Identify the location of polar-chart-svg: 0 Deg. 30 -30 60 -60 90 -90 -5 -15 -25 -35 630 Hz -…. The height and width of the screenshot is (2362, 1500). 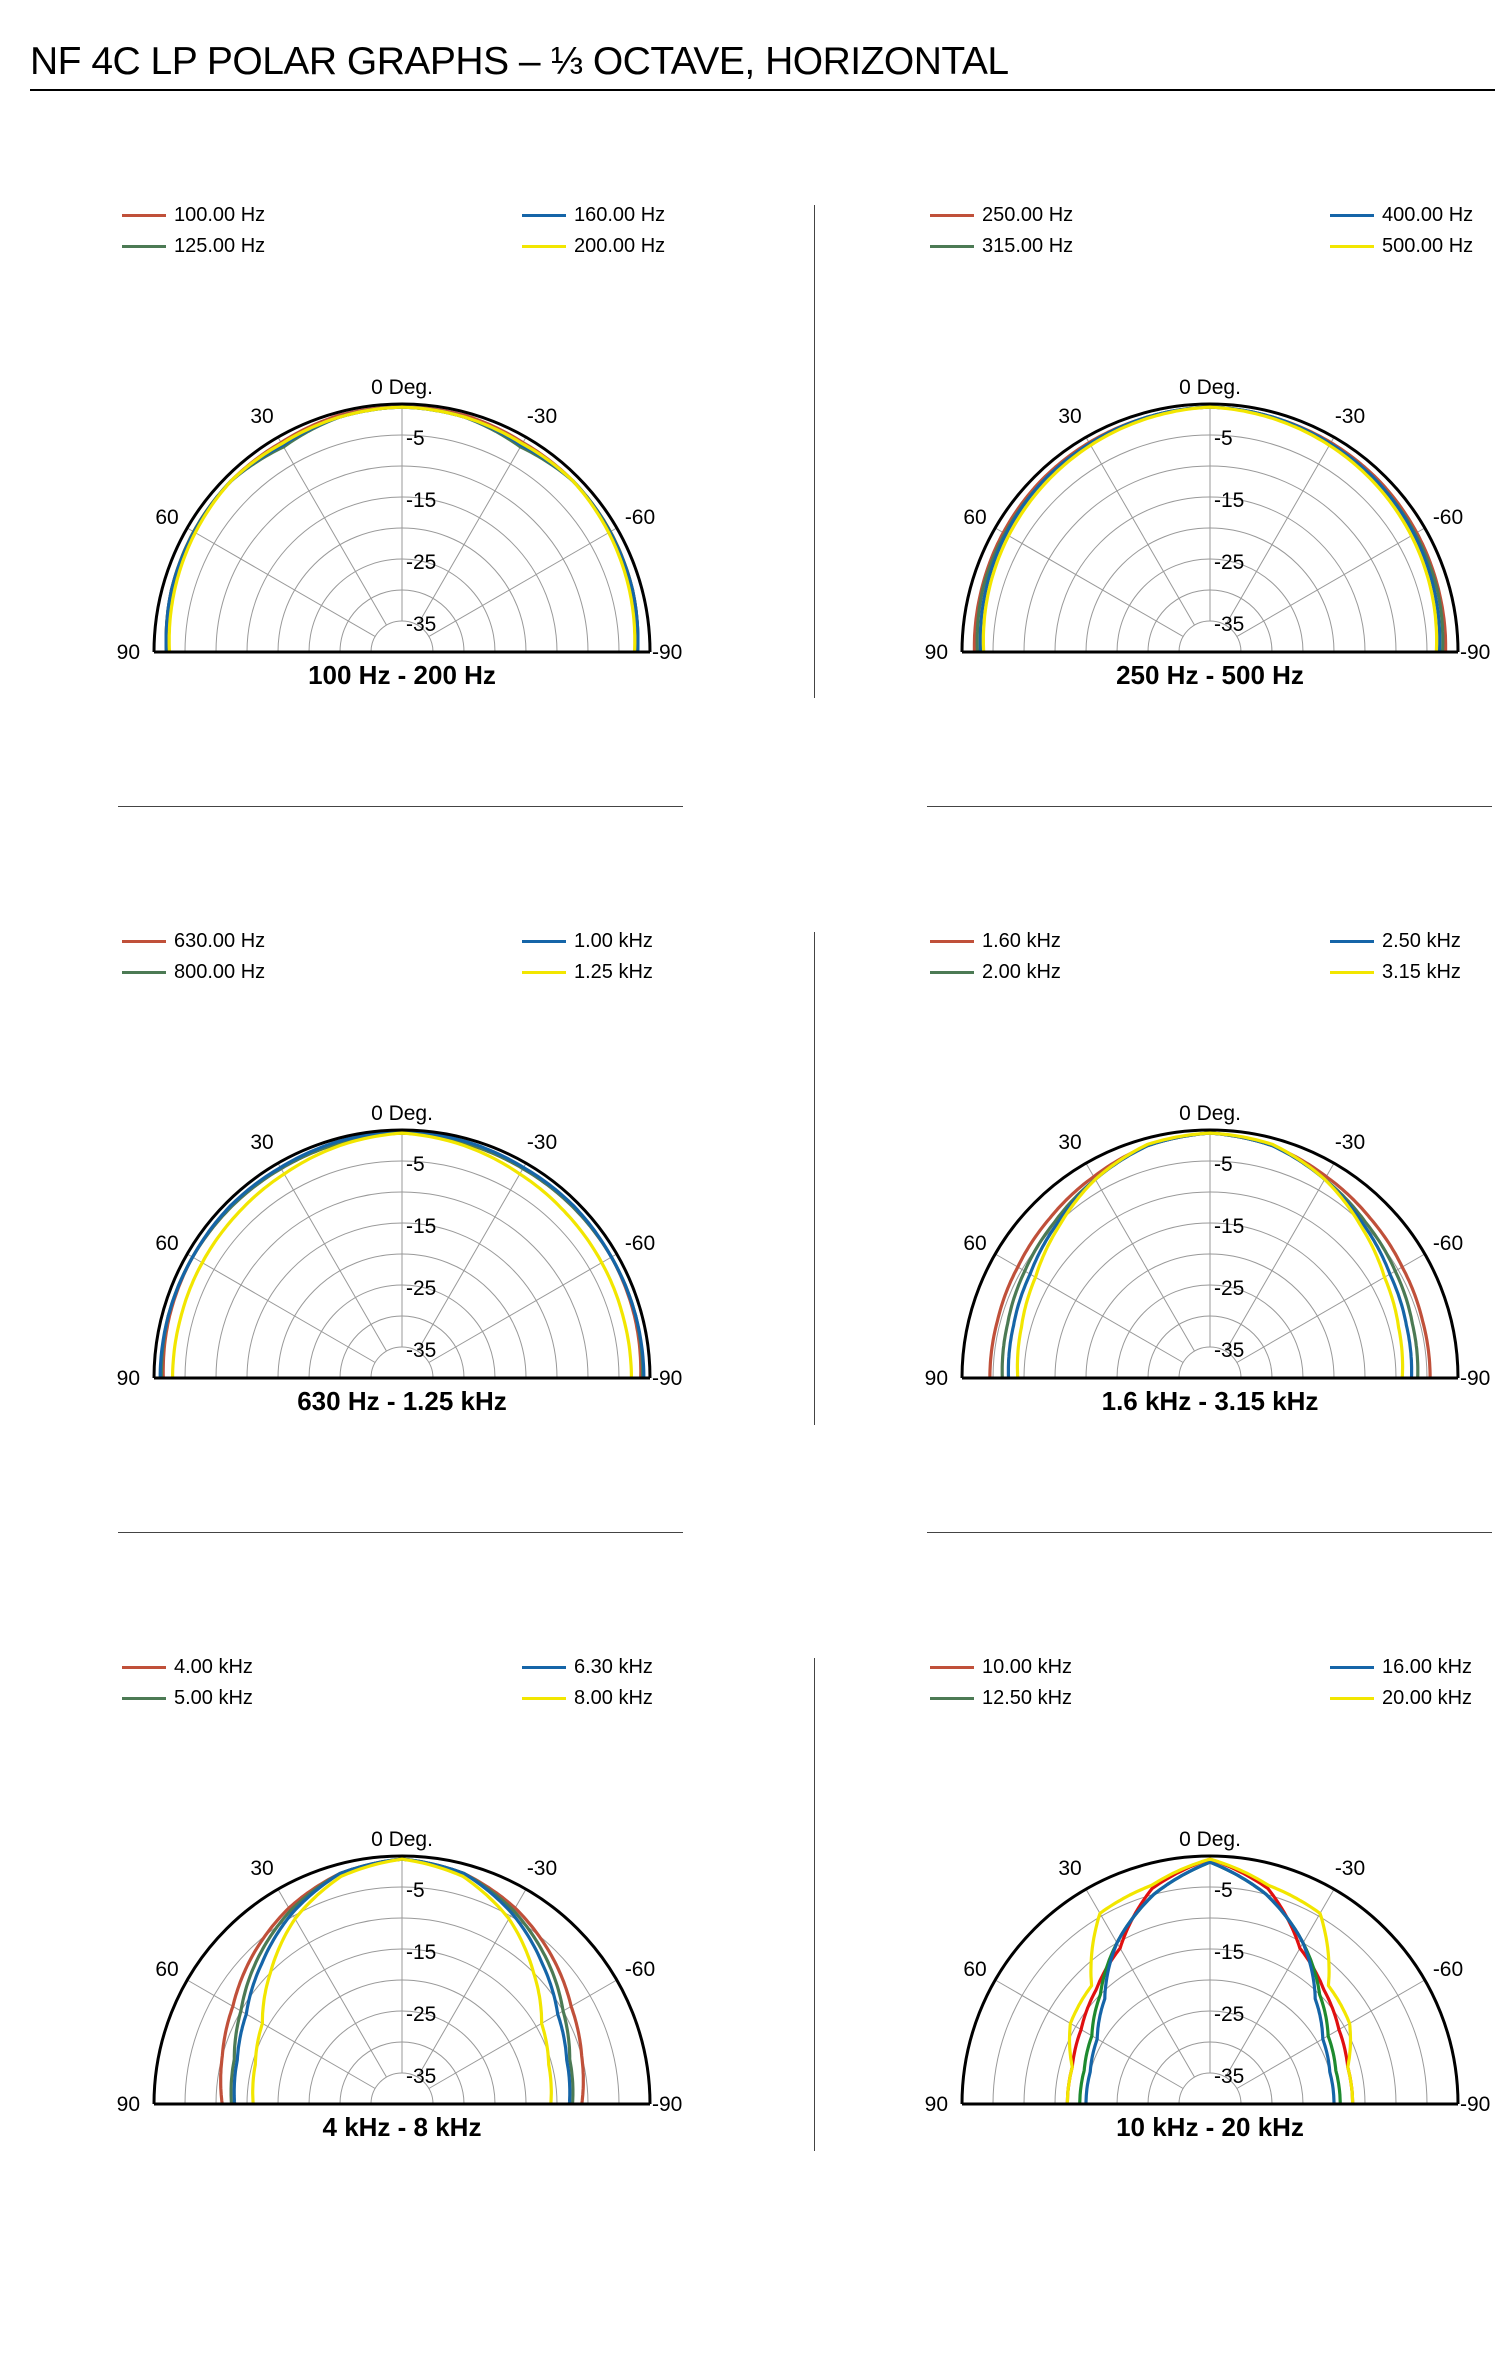
(400, 1259).